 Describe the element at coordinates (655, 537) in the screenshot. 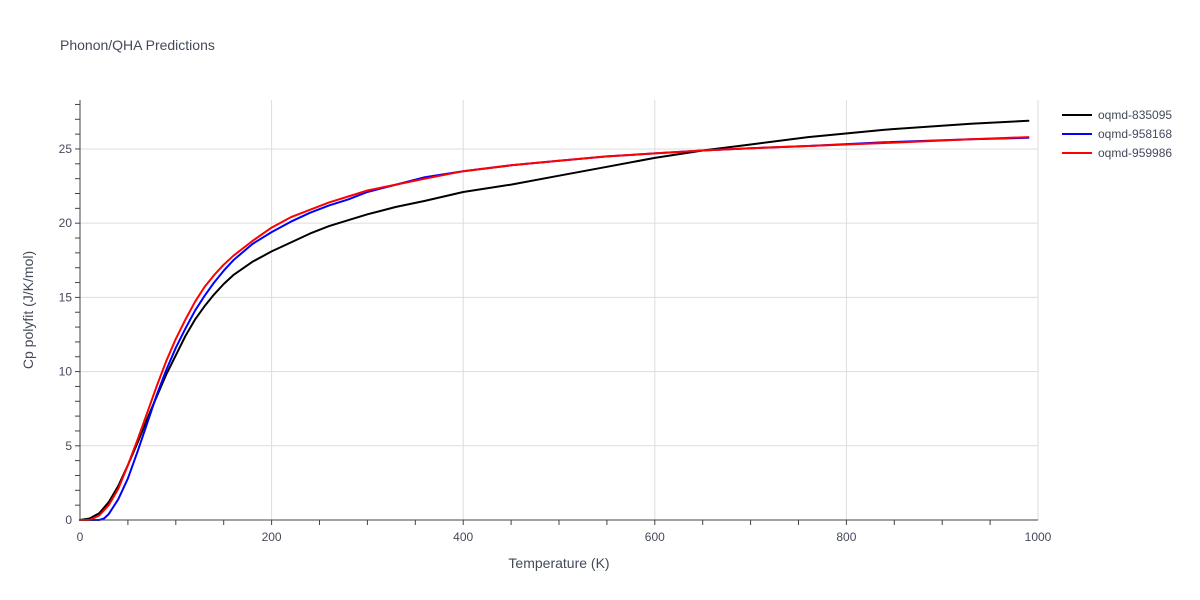

I see `x-tick-label: 600` at that location.